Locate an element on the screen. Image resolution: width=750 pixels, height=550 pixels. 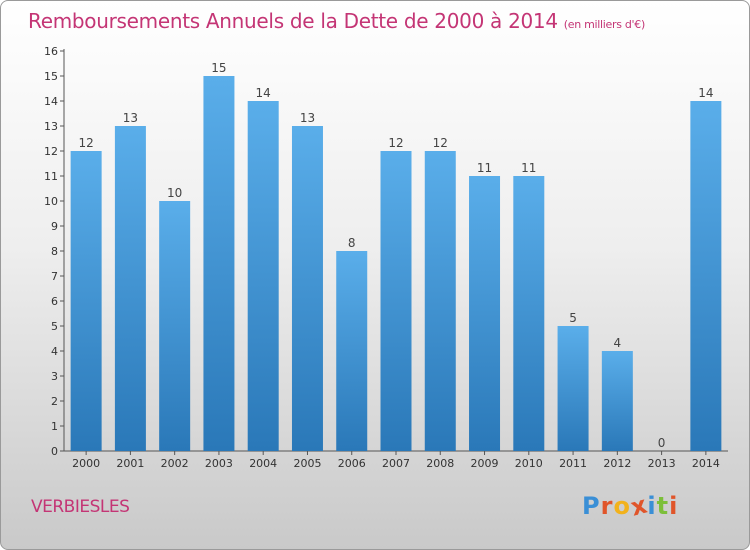
y-tick-label: 9 is located at coordinates (54, 226).